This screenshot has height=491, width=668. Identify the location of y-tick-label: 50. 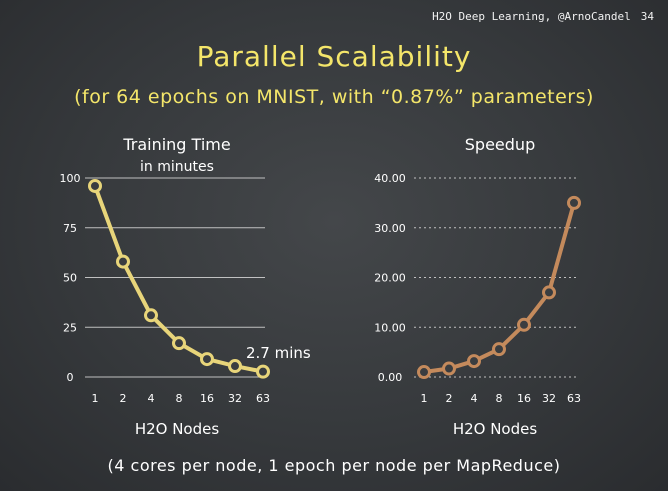
(70, 278).